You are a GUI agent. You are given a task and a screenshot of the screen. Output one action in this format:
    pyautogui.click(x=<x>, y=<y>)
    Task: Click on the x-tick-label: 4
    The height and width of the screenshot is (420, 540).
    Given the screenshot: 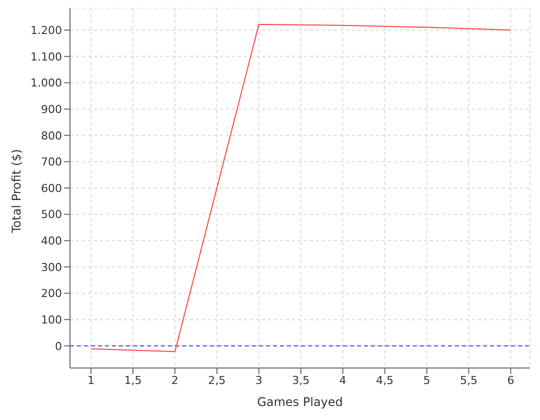 What is the action you would take?
    pyautogui.click(x=342, y=380)
    